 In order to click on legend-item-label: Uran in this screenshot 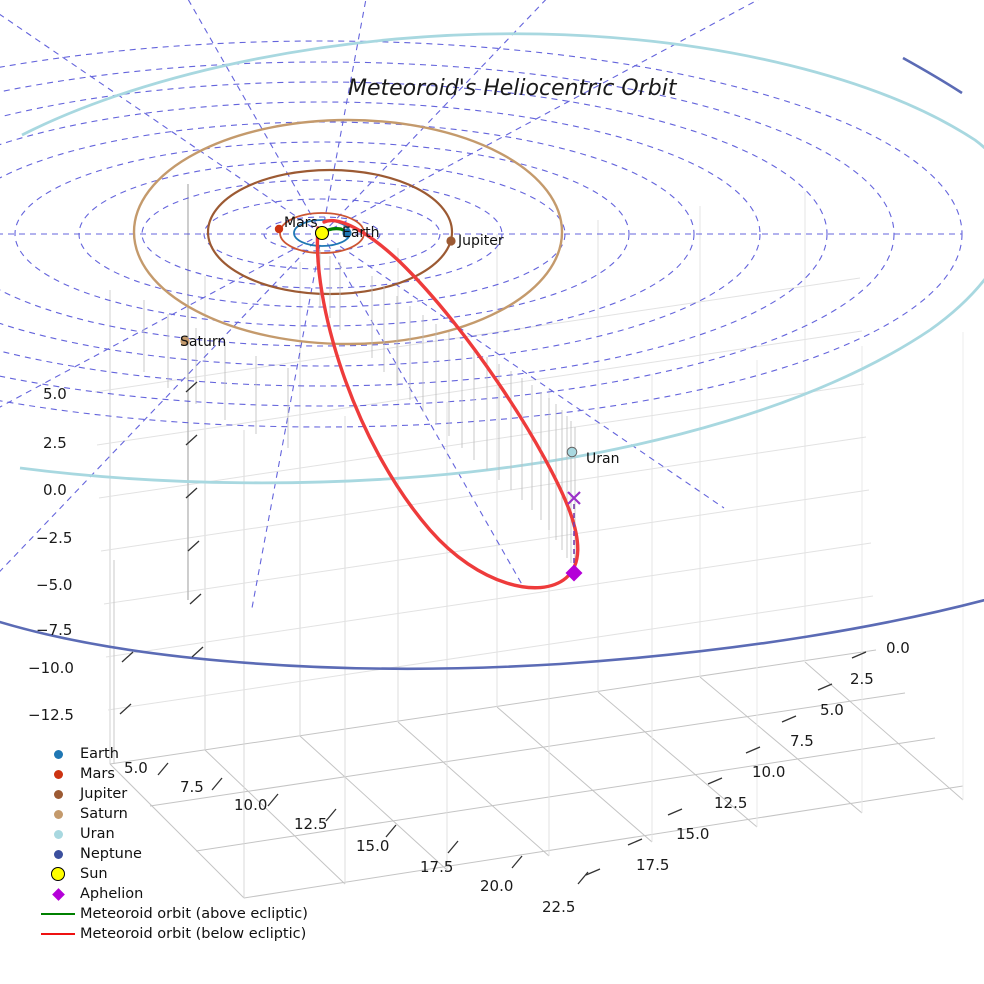, I will do `click(97, 834)`.